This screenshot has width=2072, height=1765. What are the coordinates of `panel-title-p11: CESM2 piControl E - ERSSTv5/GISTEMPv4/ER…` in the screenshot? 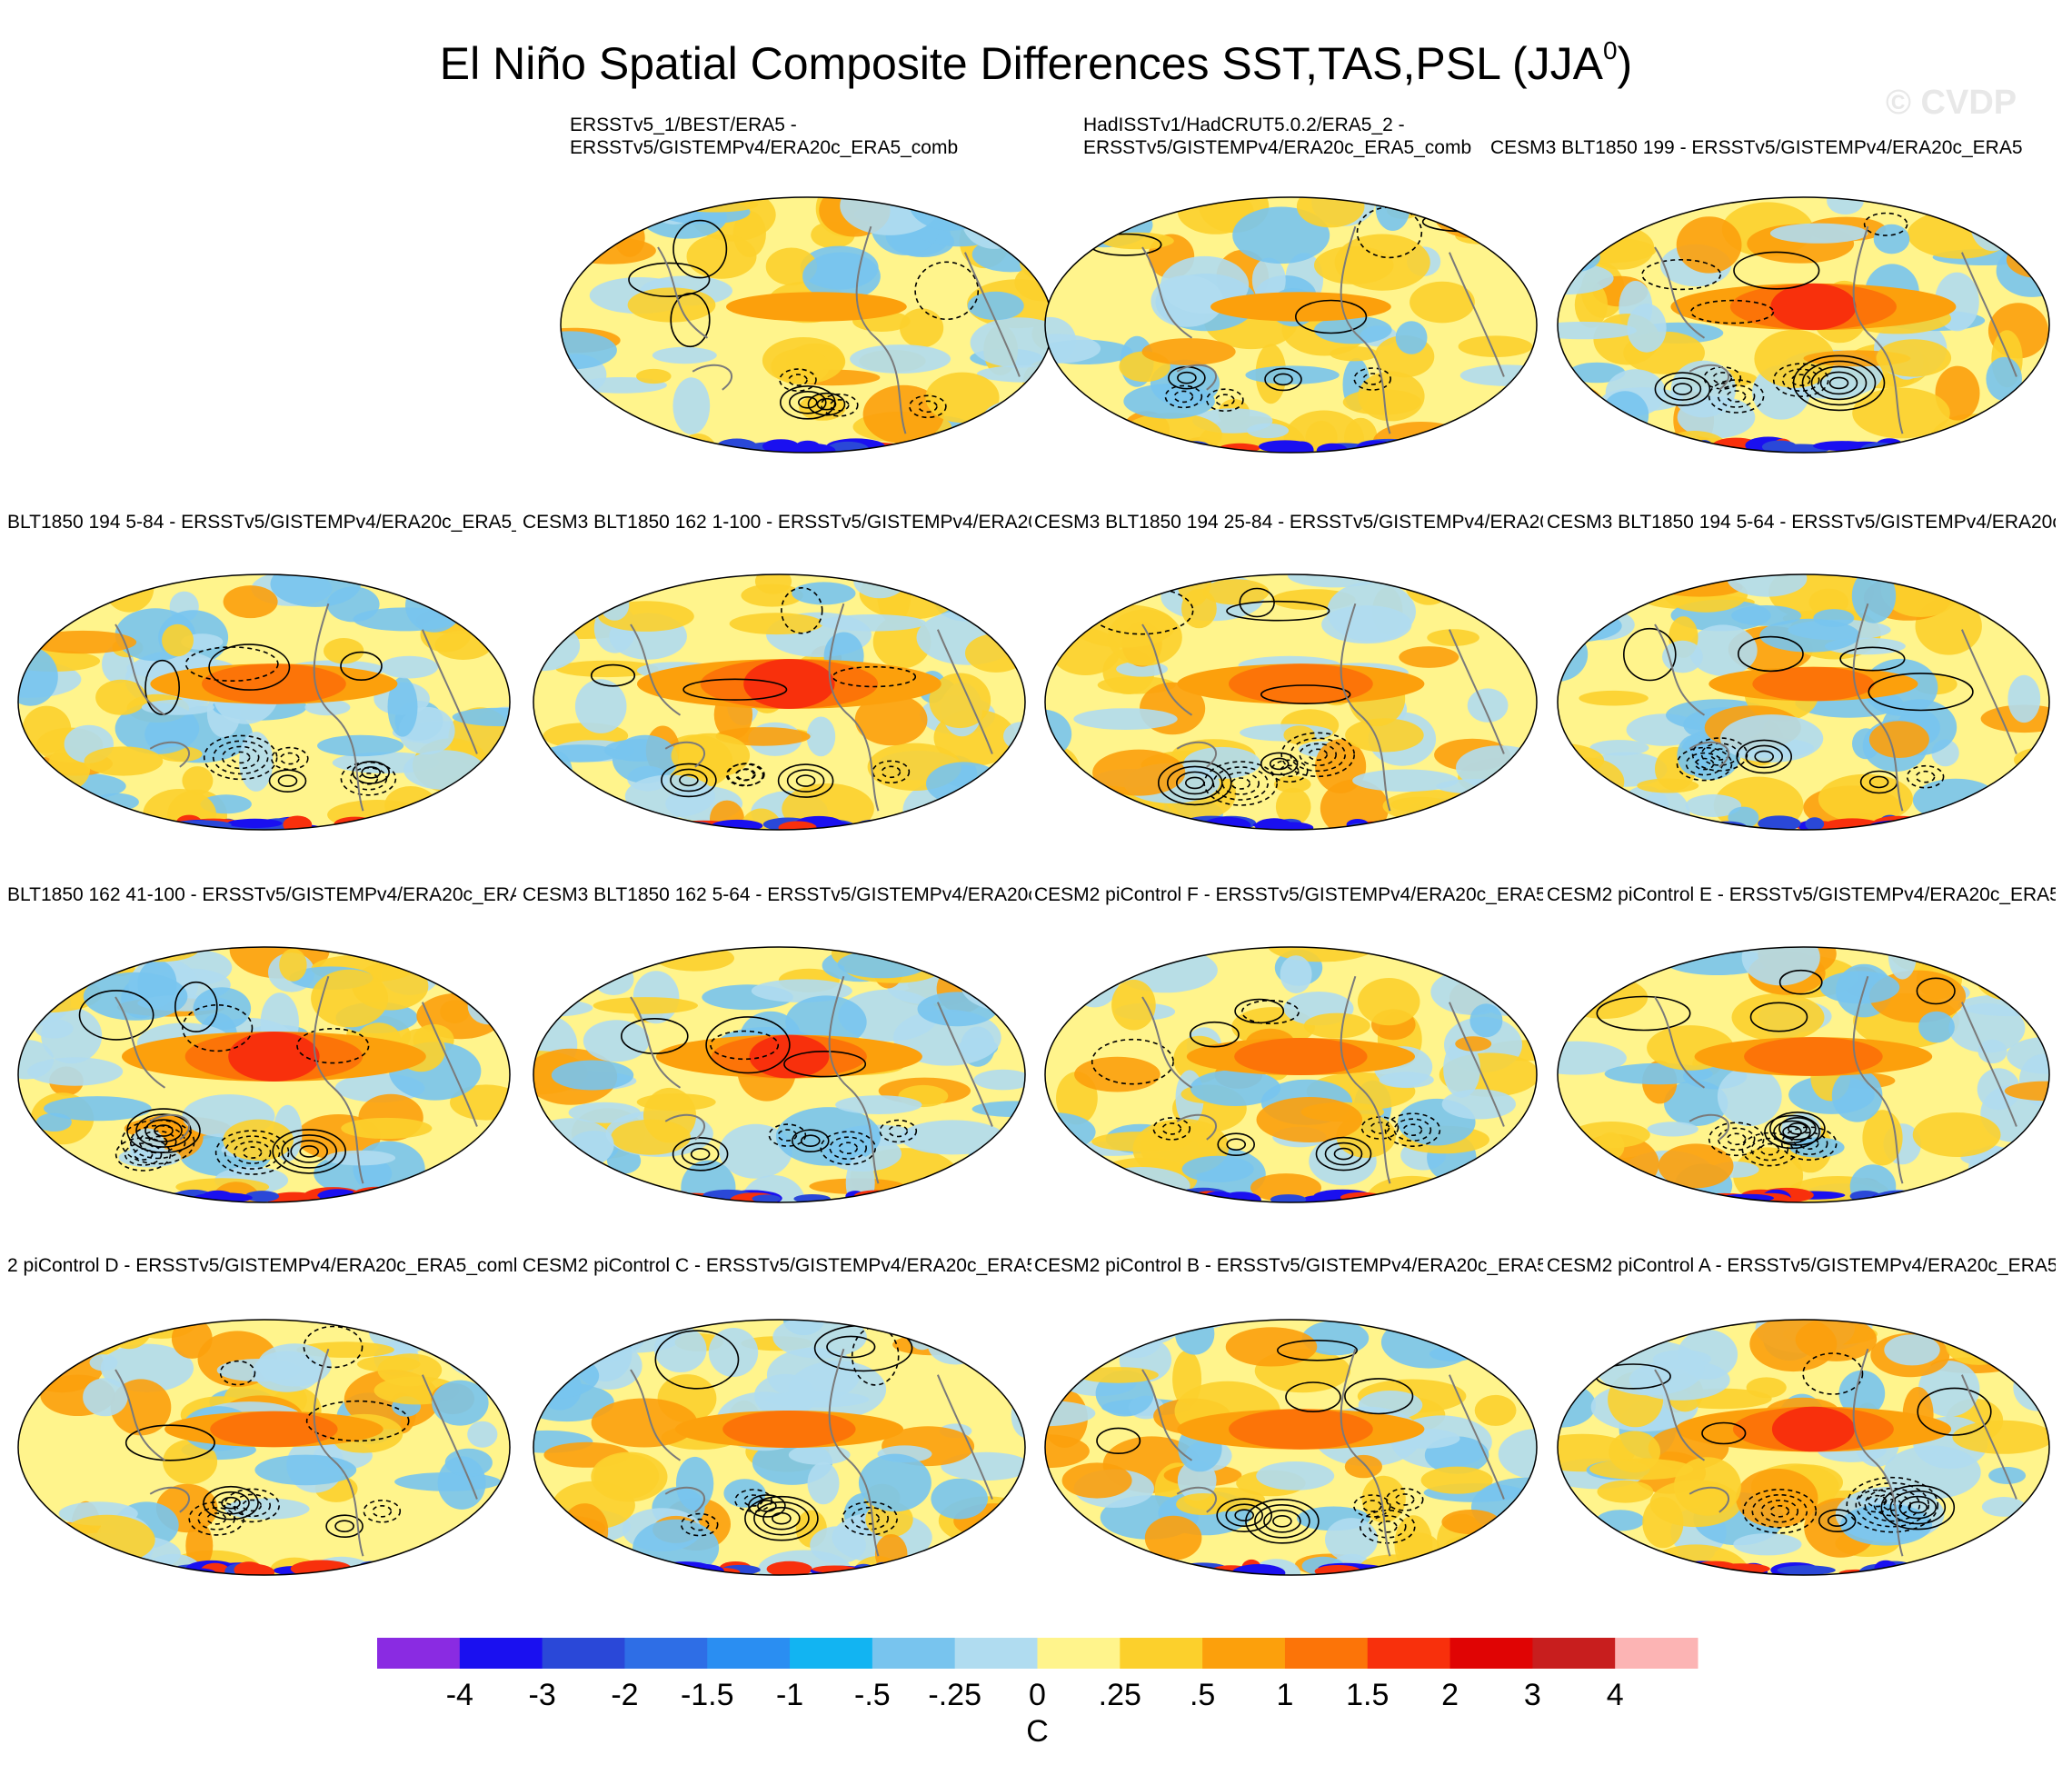 It's located at (1801, 894).